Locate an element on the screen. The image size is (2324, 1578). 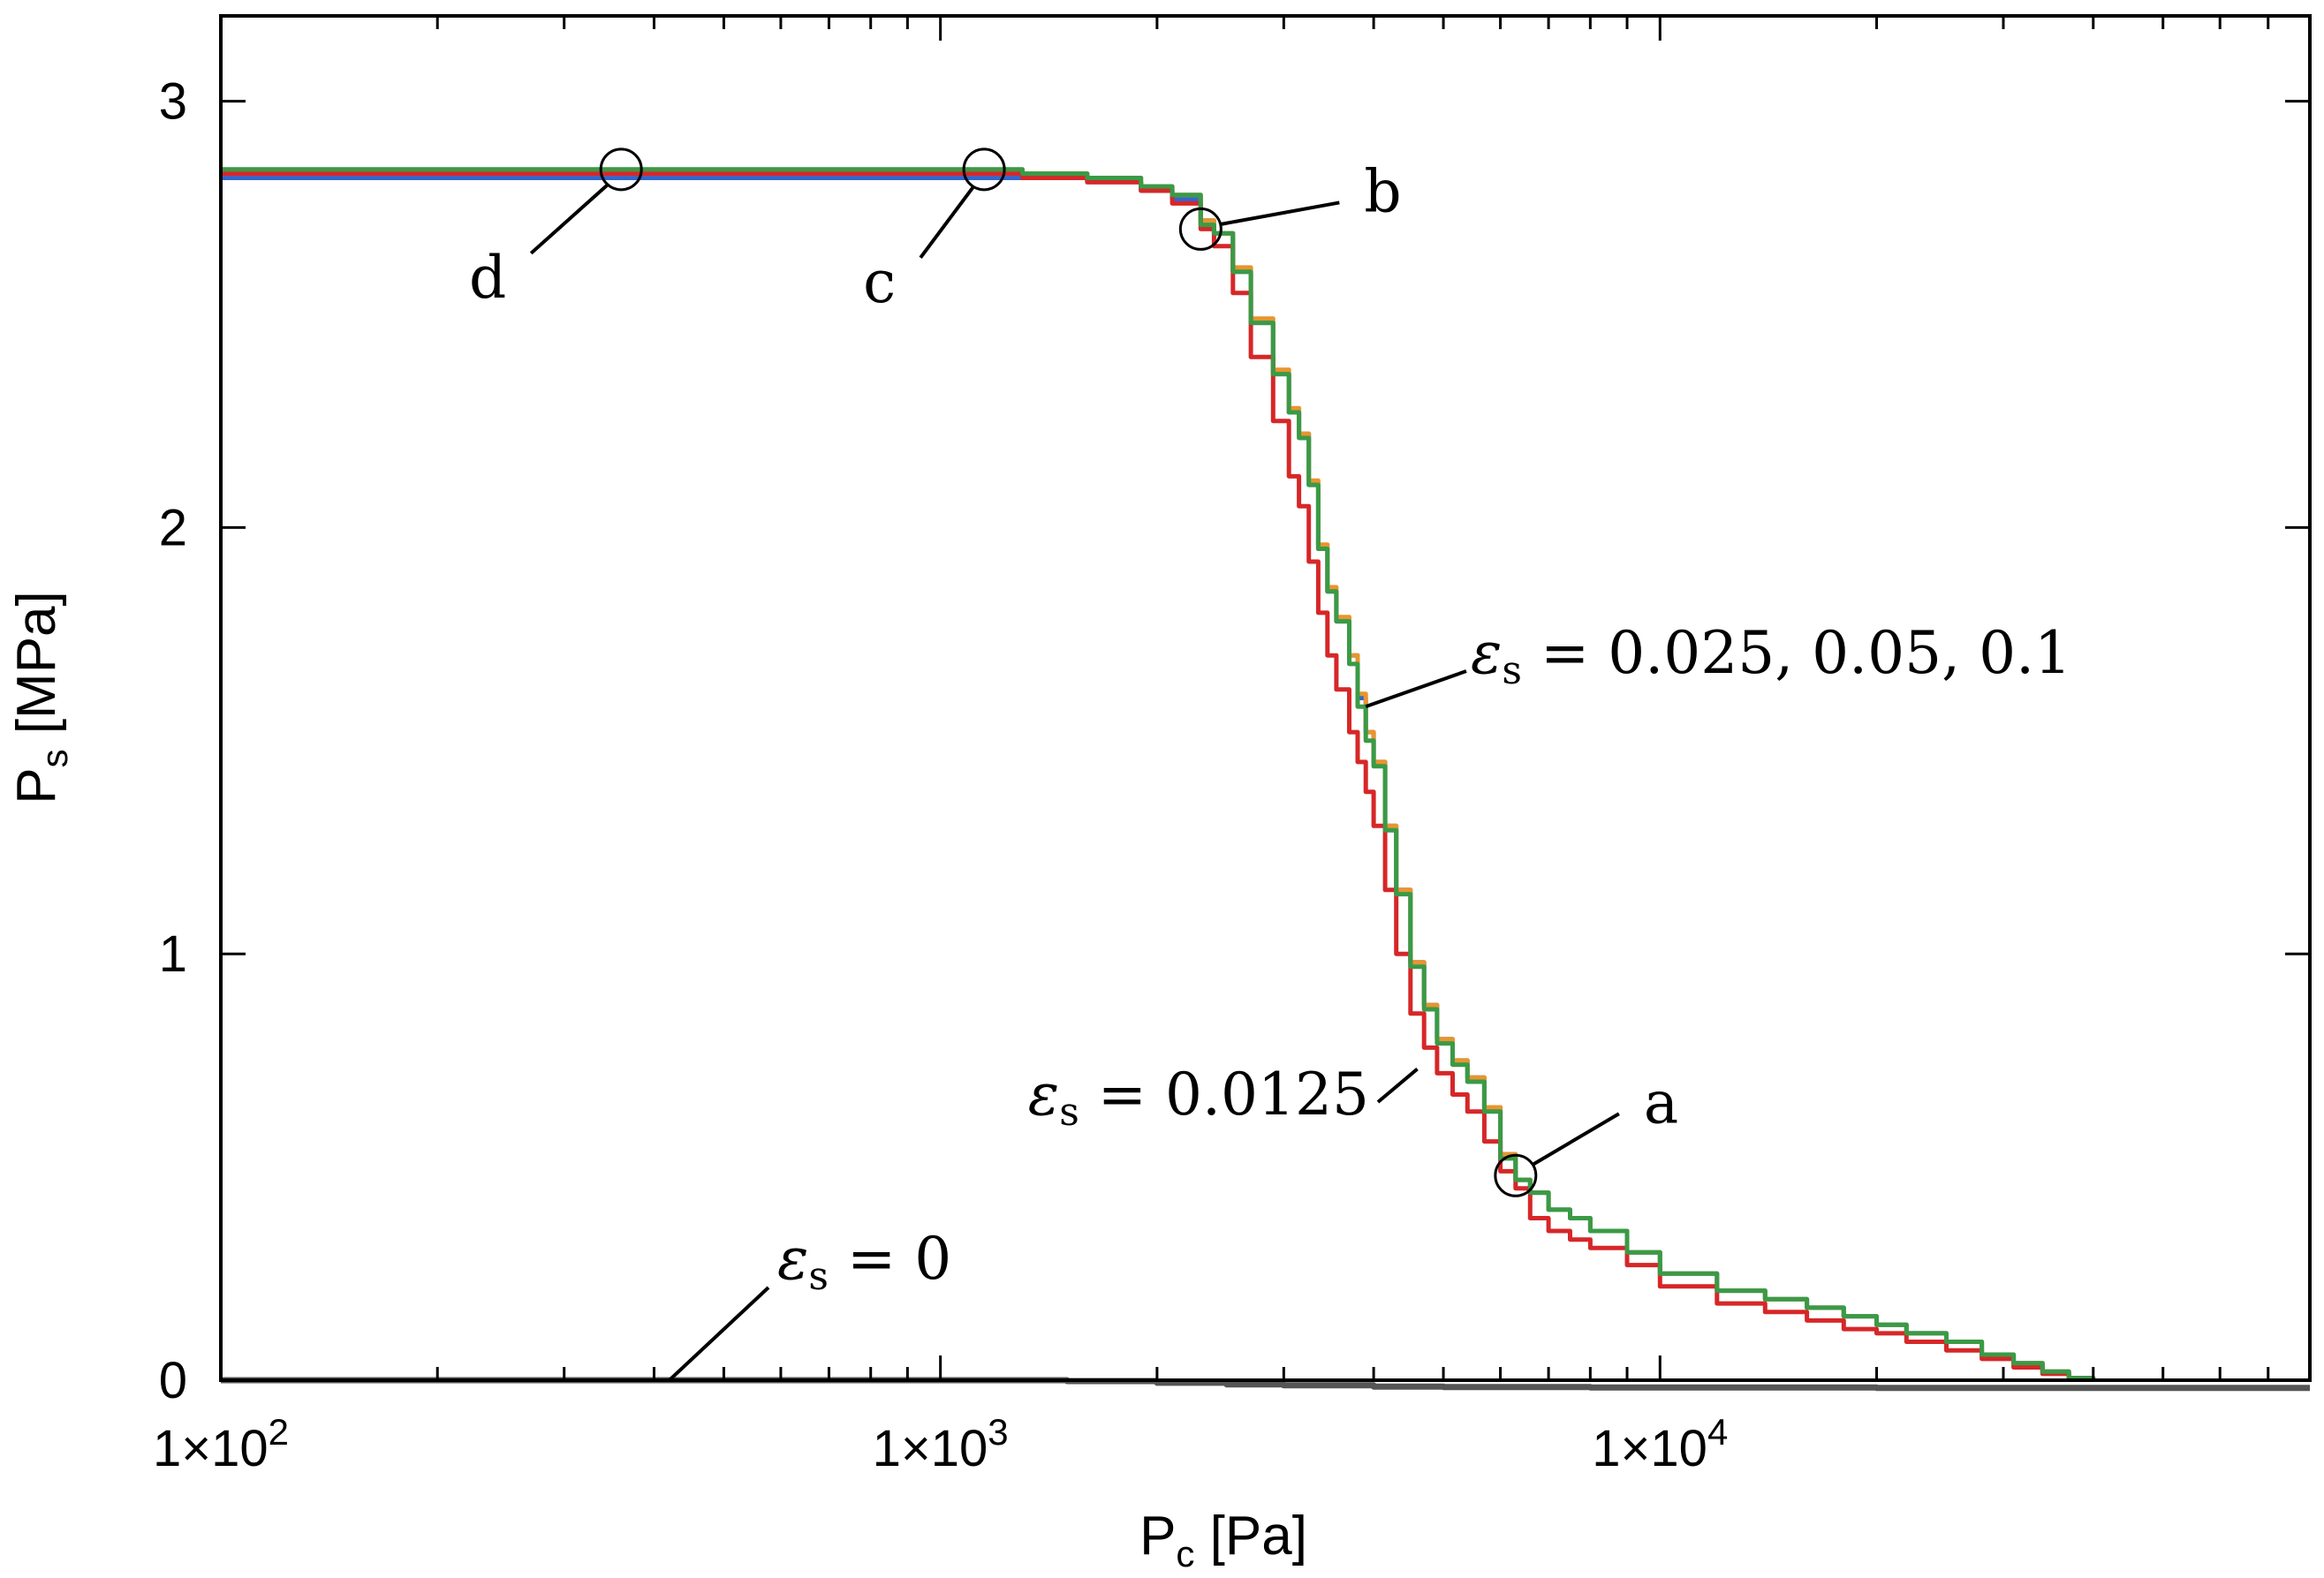
annotation-label-3: εs = 0 is located at coordinates (864, 1262).